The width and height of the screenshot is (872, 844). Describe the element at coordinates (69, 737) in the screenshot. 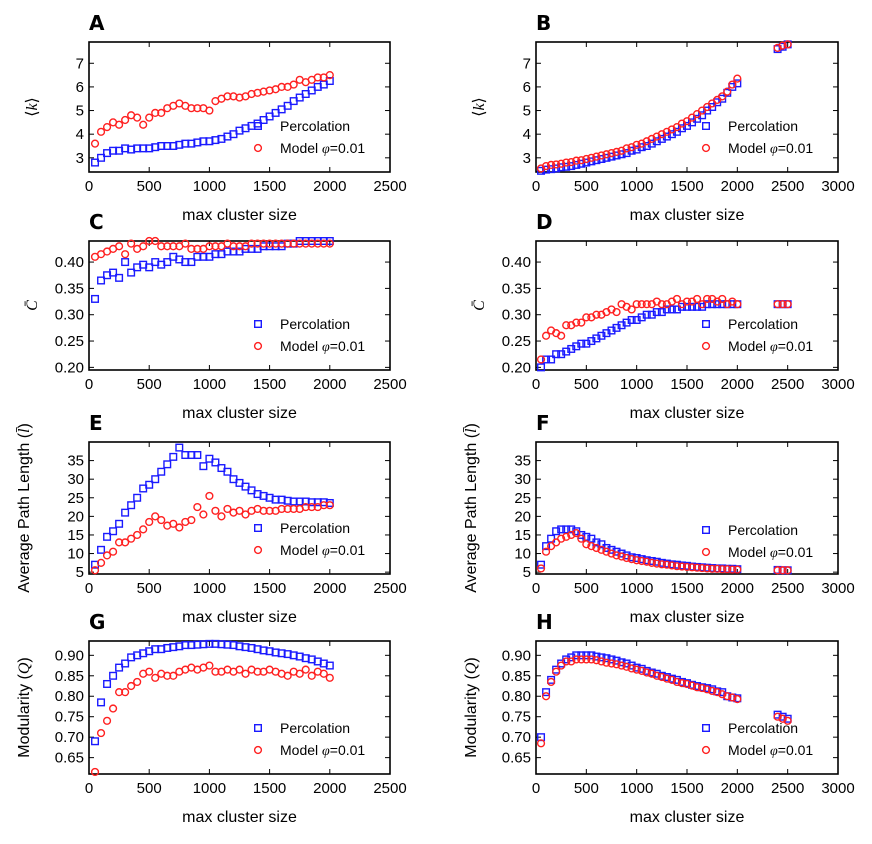

I see `y-tick-label: 0.70` at that location.